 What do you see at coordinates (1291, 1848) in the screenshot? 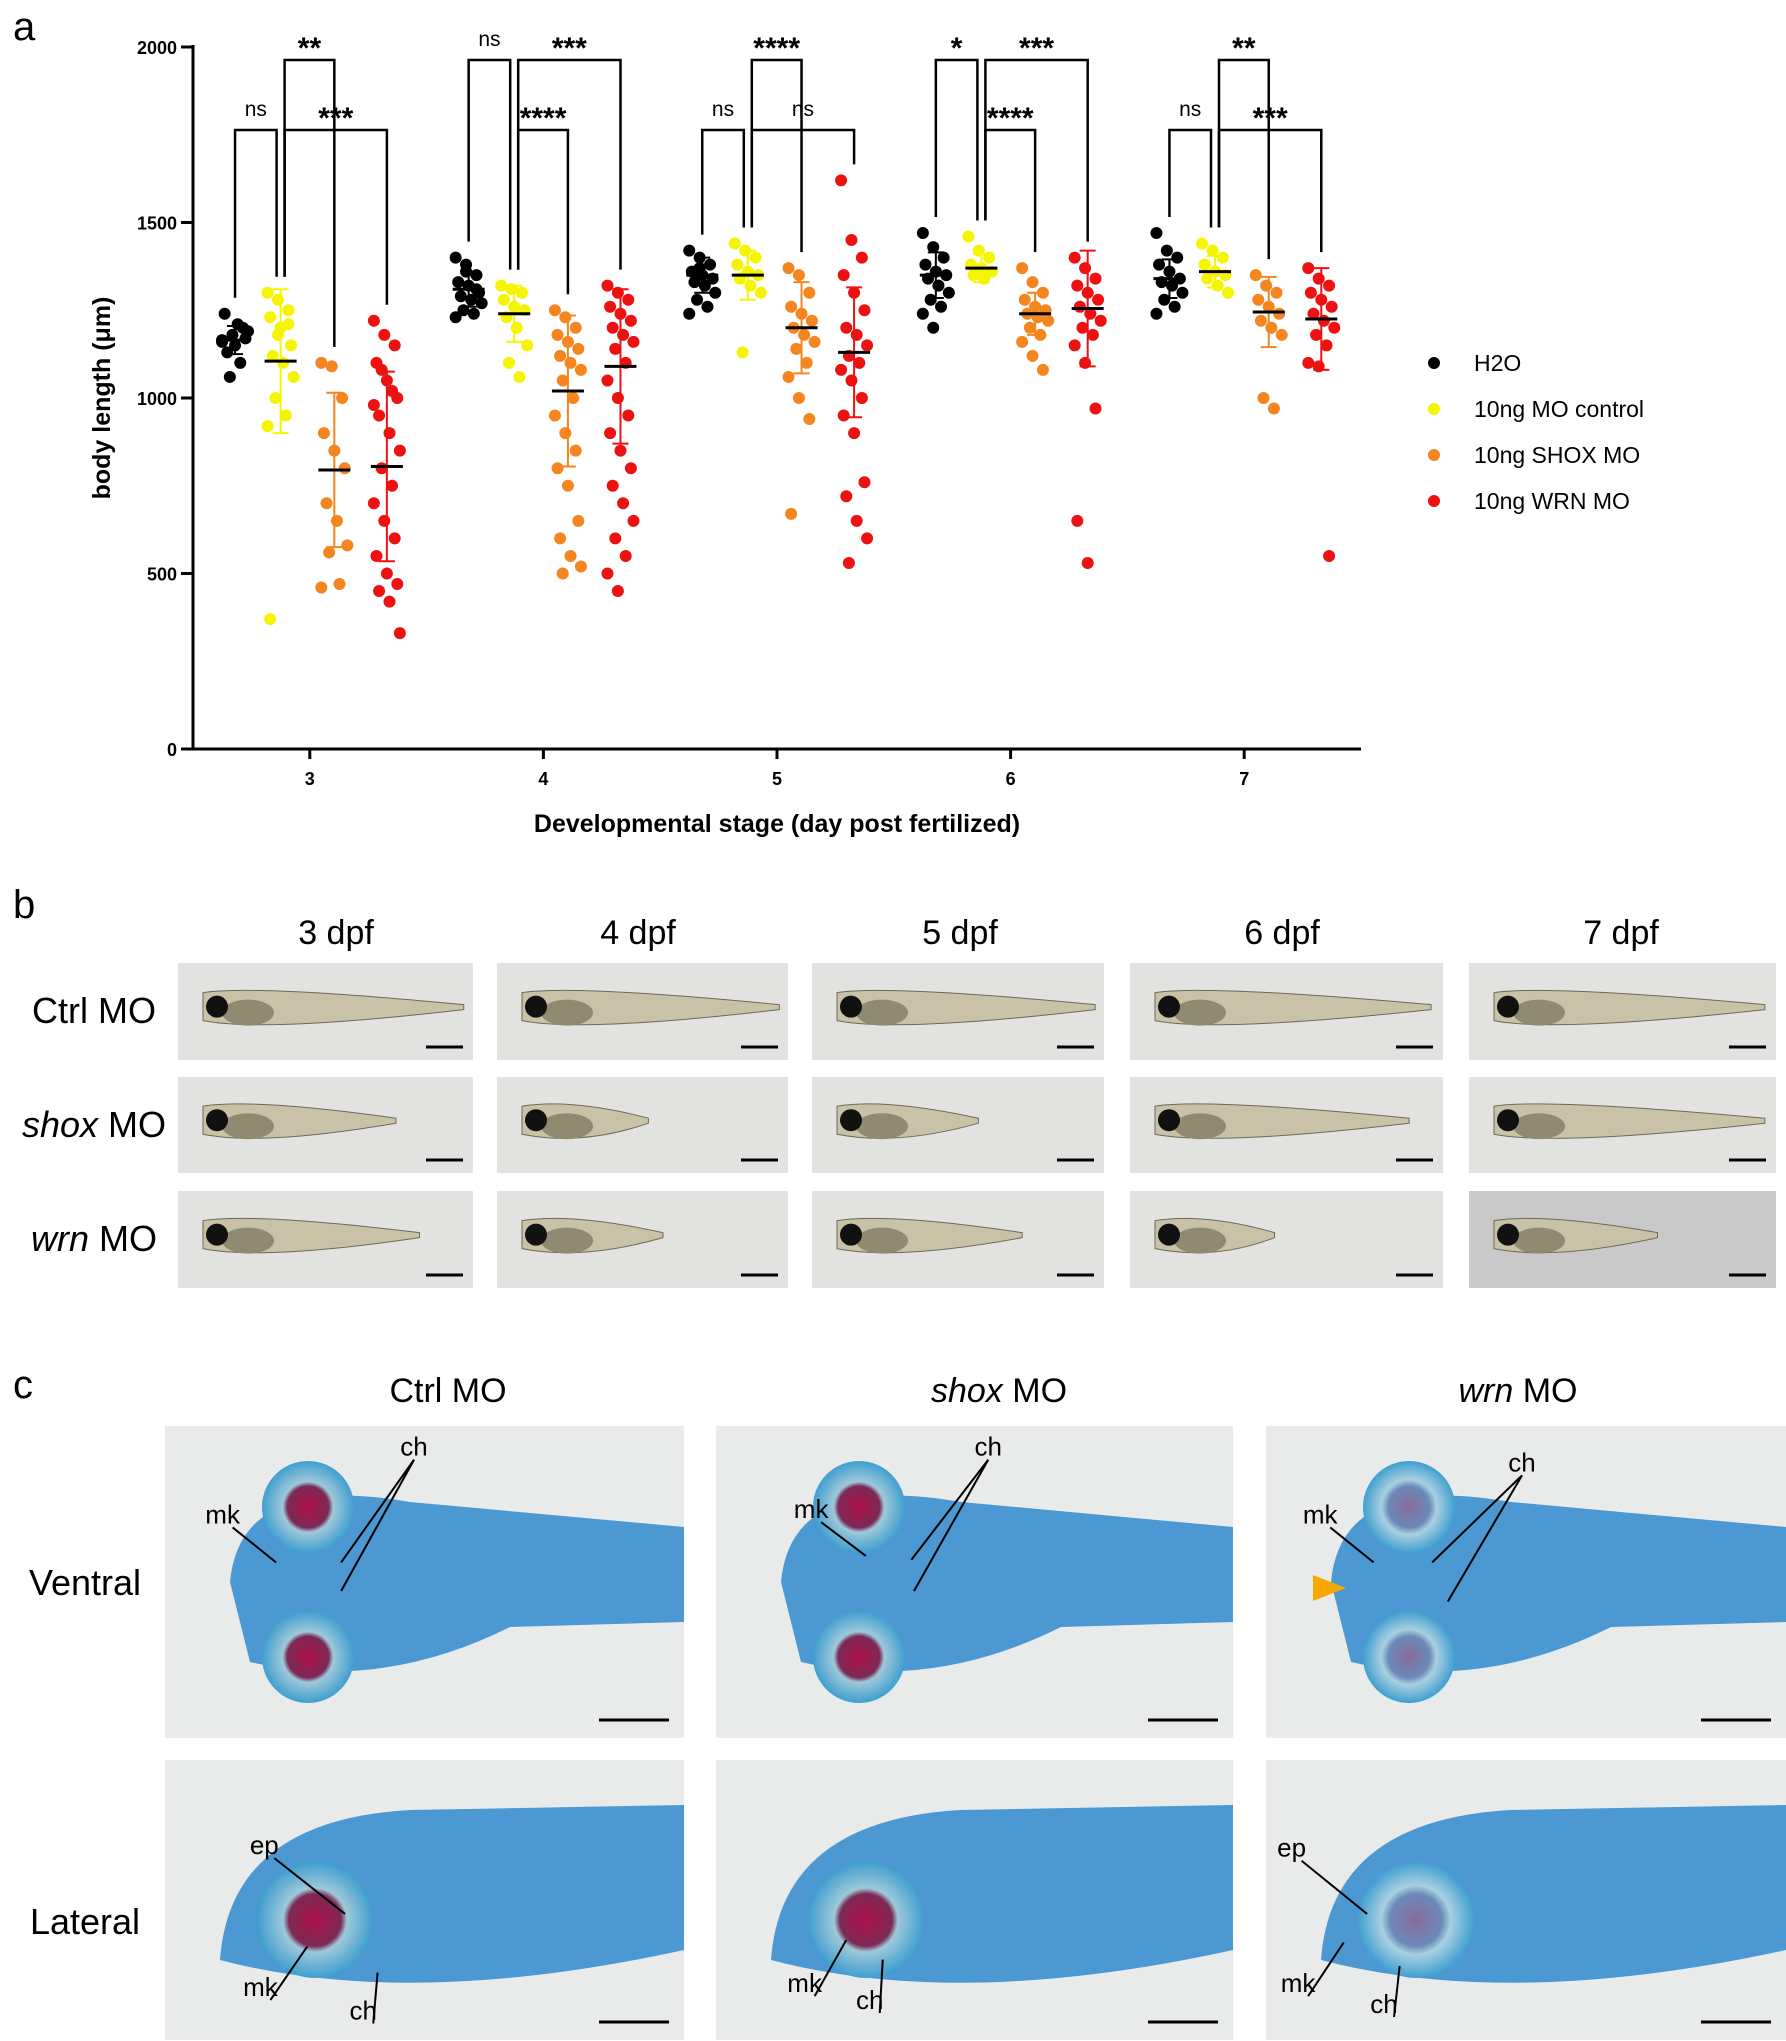
I see `annotation-label: ep` at bounding box center [1291, 1848].